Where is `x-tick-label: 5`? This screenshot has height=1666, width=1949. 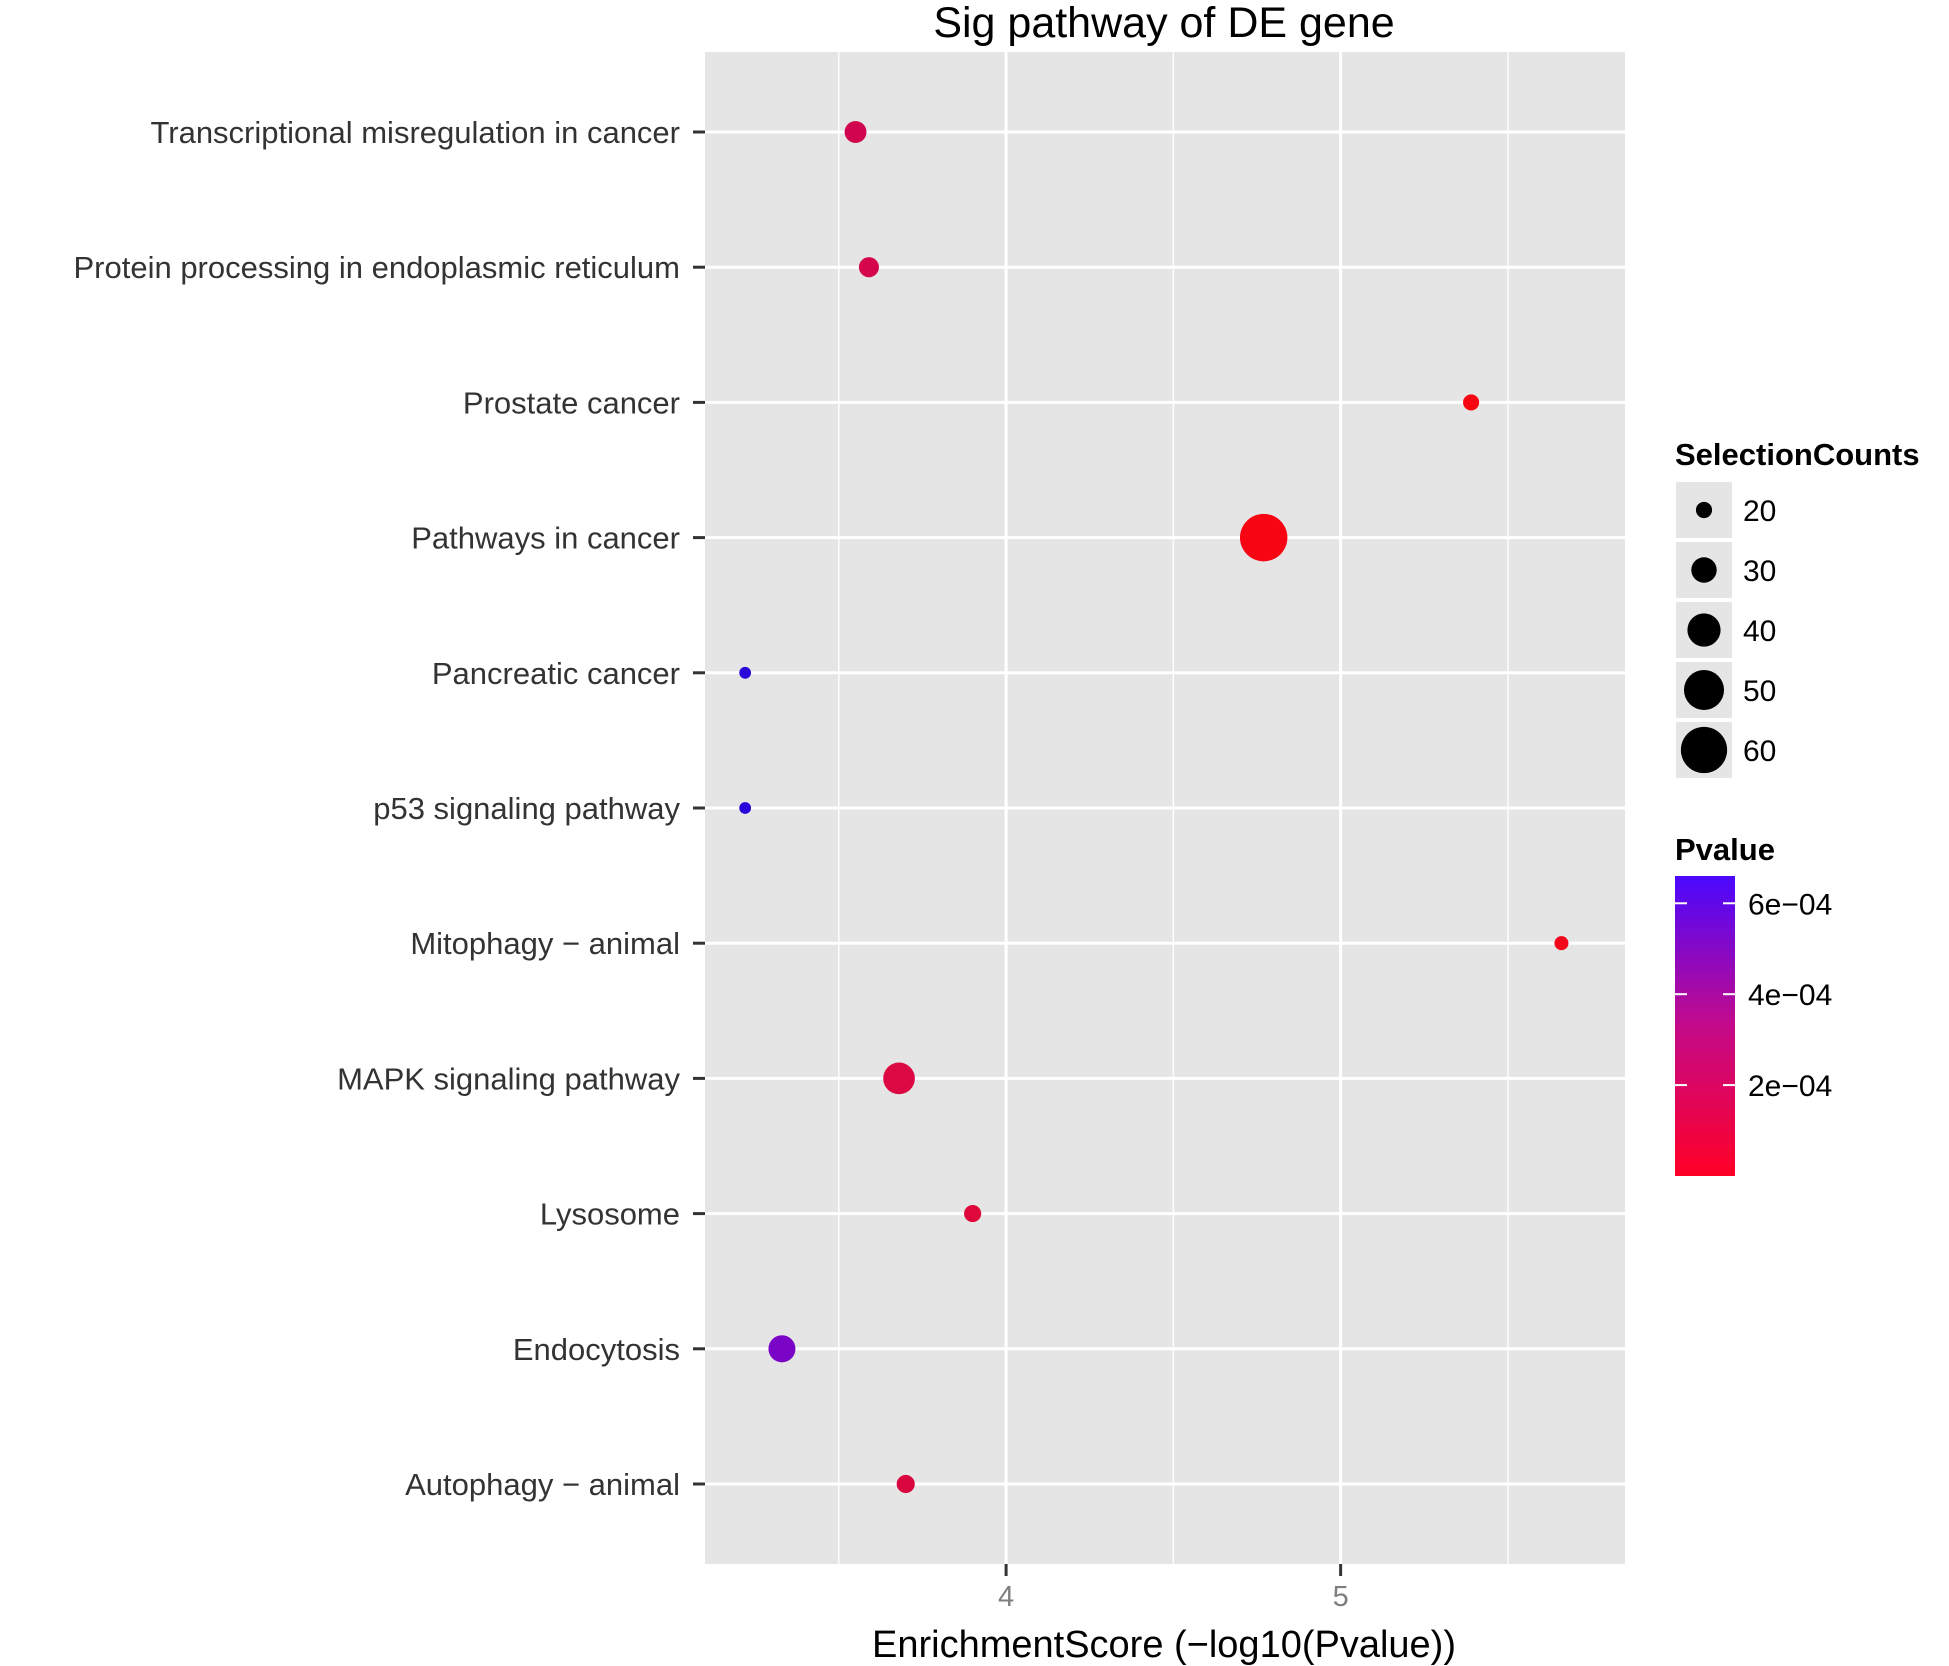
x-tick-label: 5 is located at coordinates (1341, 1597).